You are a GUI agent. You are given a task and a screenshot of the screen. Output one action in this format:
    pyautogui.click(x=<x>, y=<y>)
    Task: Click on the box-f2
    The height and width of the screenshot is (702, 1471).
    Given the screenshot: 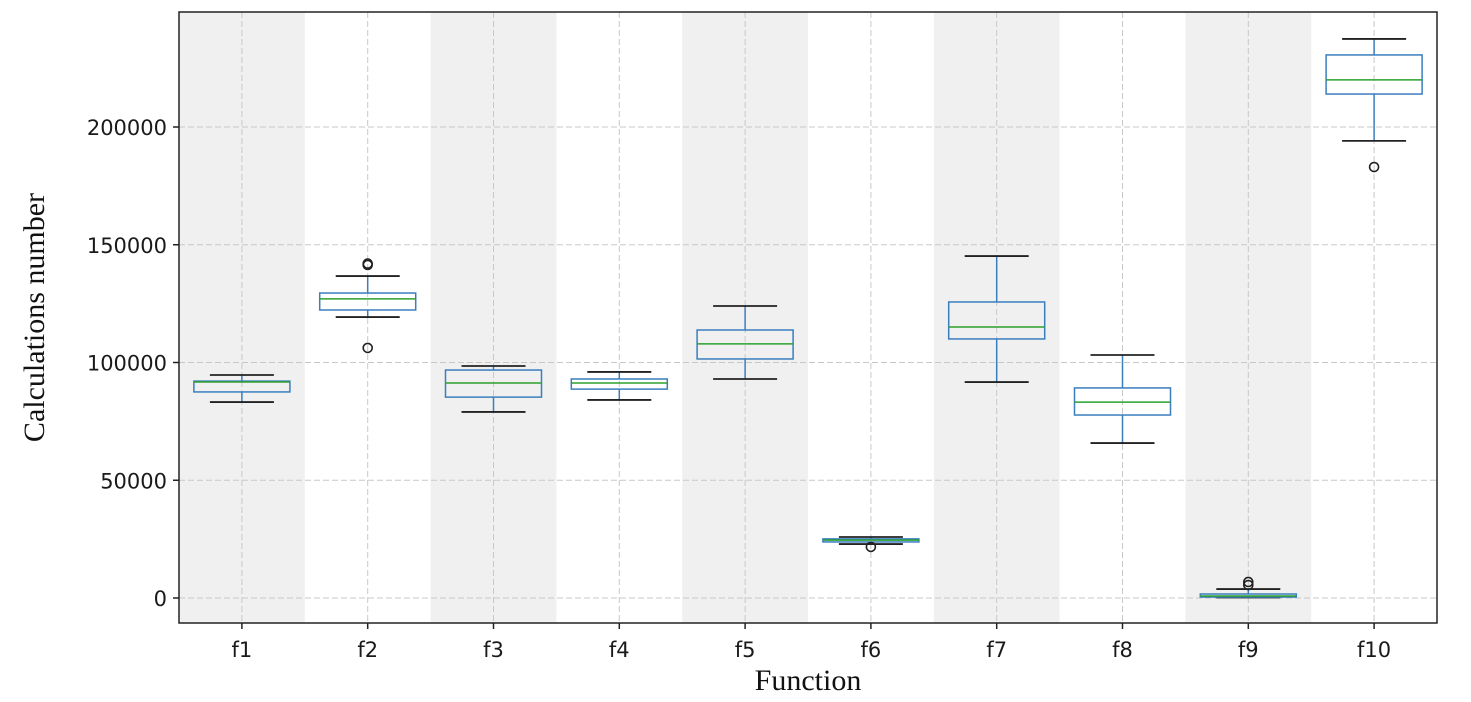 What is the action you would take?
    pyautogui.click(x=367, y=306)
    